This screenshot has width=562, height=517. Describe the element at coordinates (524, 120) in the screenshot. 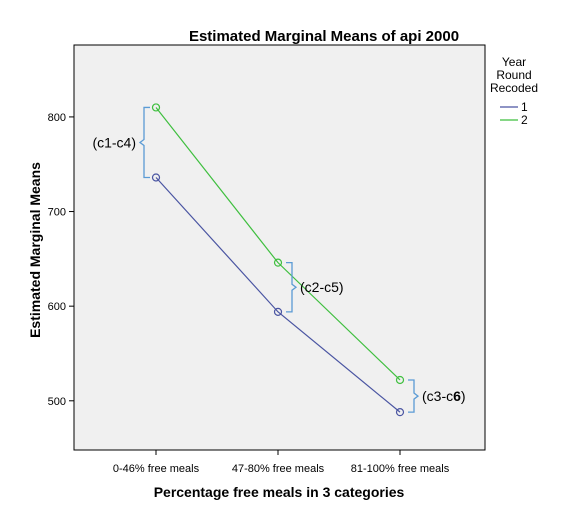

I see `legend-label-2: 2` at that location.